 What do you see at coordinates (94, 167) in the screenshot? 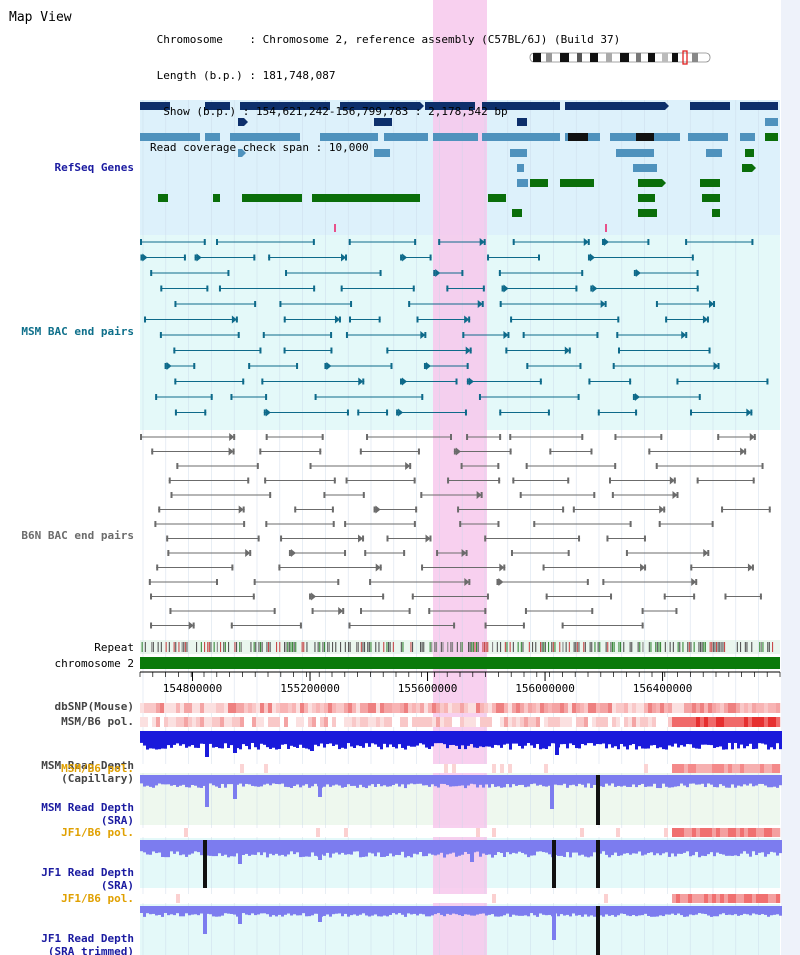
I see `refseq-genes-label: RefSeq Genes` at bounding box center [94, 167].